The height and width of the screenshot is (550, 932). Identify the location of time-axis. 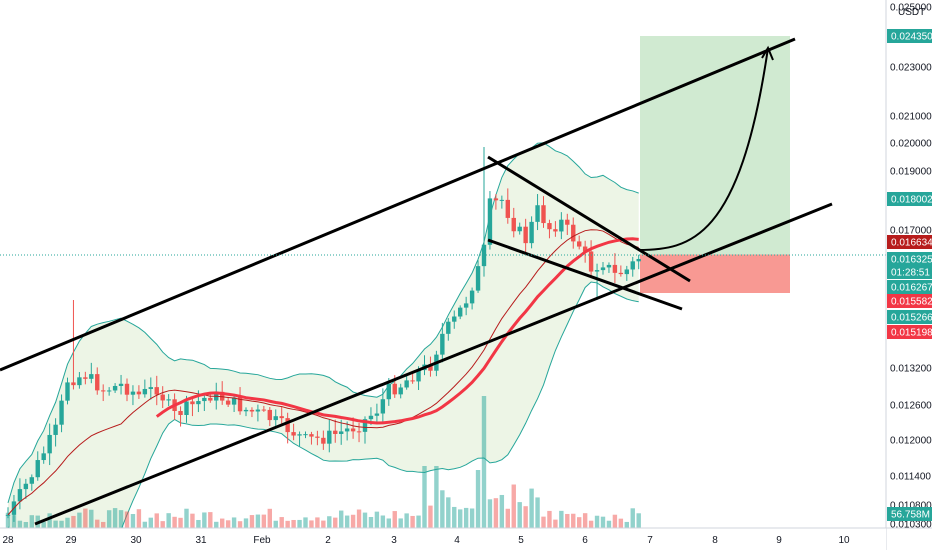
(443, 539).